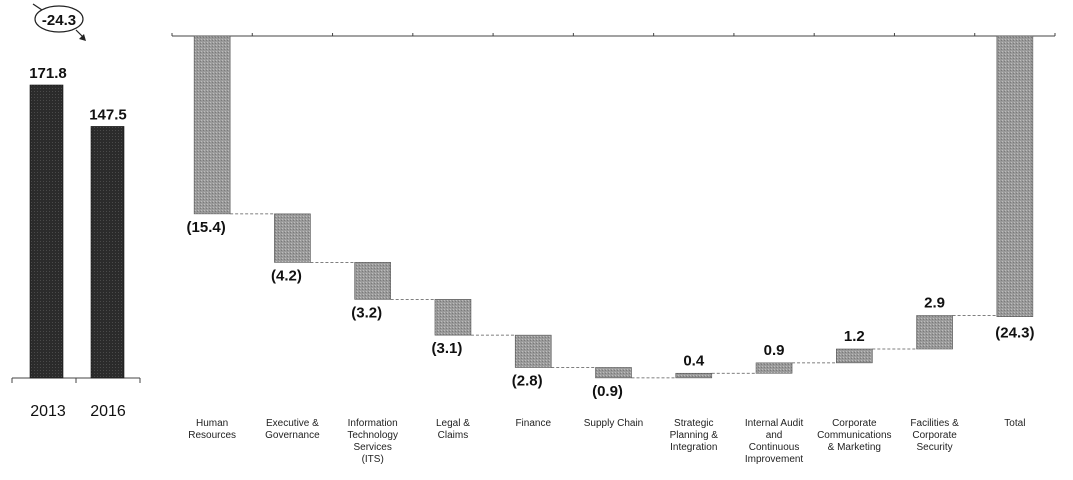 The height and width of the screenshot is (480, 1073). I want to click on bar-information-technology-services-its, so click(372, 281).